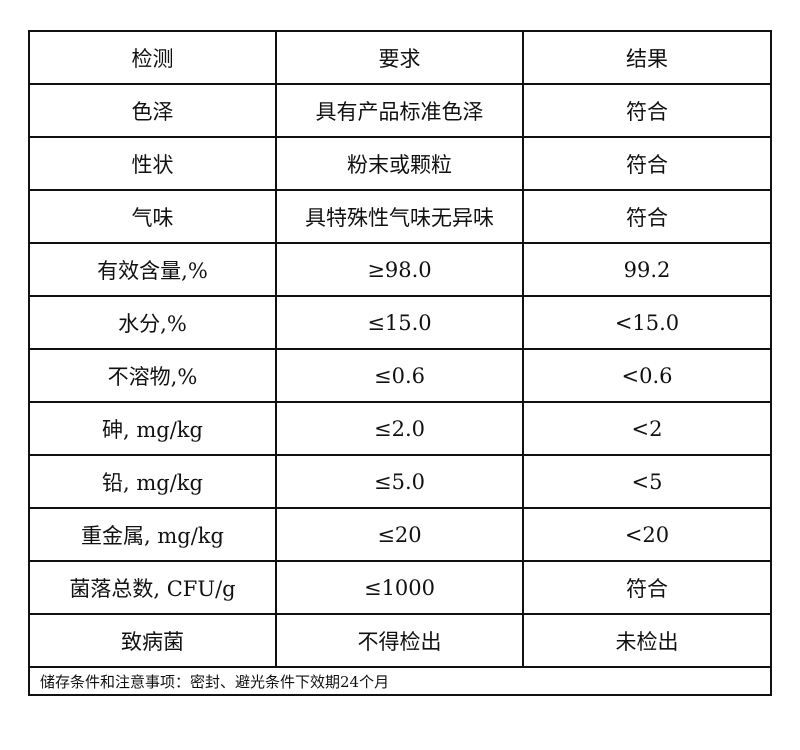  I want to click on cell-requirement: ≤5.0, so click(399, 481).